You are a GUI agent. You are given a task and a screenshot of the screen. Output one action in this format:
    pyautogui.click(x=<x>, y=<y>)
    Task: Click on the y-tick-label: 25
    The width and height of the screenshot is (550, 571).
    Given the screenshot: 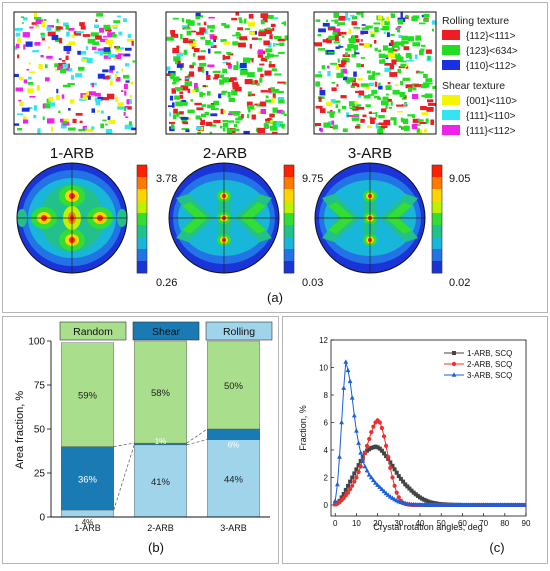 What is the action you would take?
    pyautogui.click(x=40, y=474)
    